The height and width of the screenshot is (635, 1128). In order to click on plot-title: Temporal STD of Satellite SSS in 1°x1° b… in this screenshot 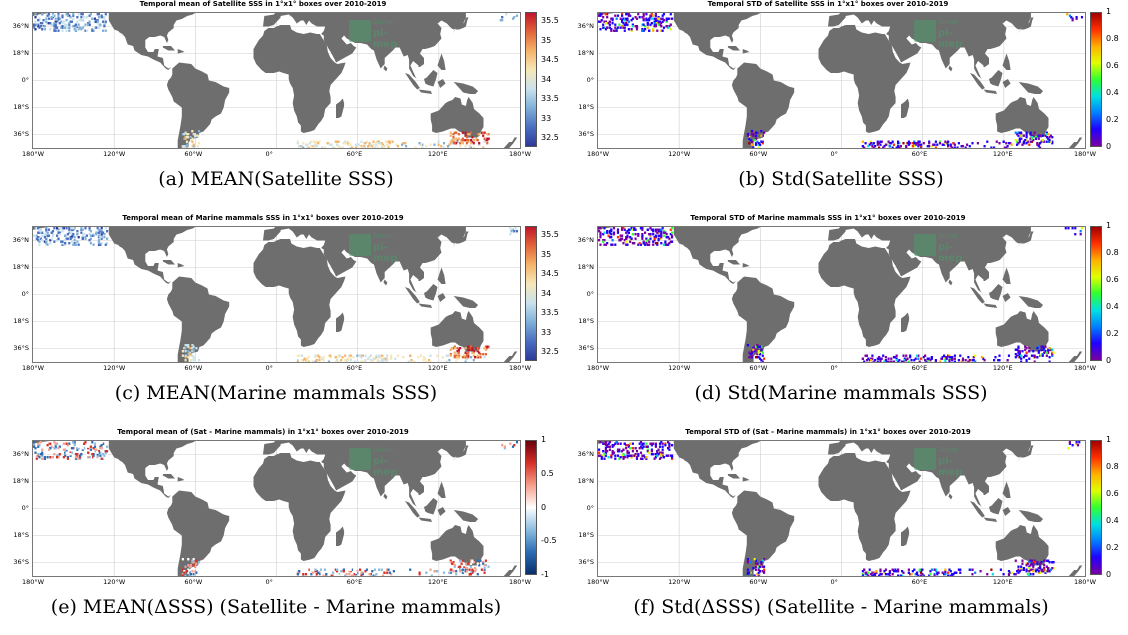, I will do `click(828, 4)`.